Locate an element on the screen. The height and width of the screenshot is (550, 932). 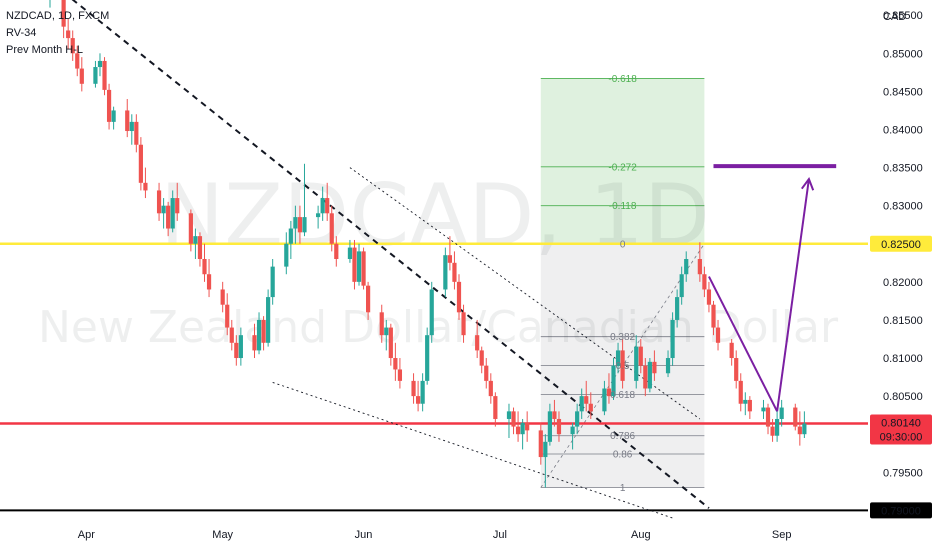
legend-indicator-prev-month: Prev Month H-L is located at coordinates (45, 50).